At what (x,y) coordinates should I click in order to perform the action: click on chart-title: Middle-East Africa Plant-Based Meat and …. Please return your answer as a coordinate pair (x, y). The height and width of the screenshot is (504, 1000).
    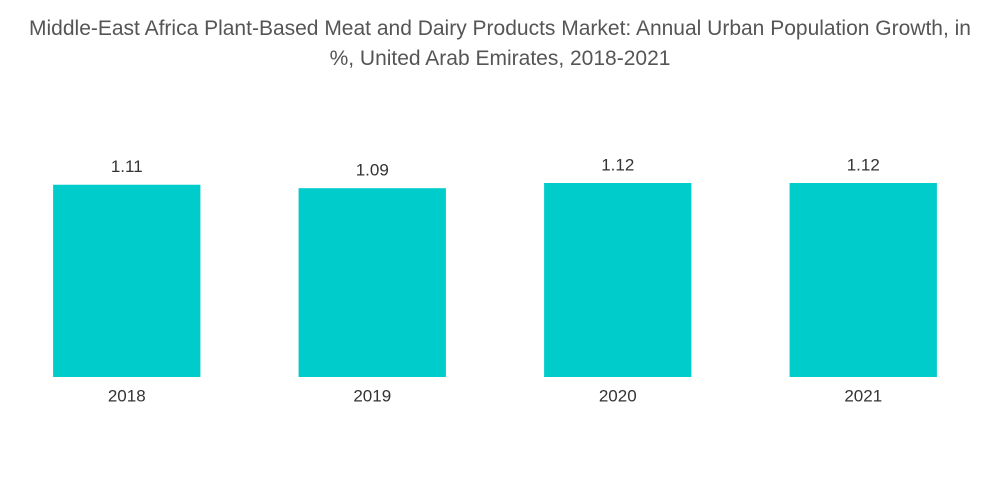
    Looking at the image, I should click on (500, 43).